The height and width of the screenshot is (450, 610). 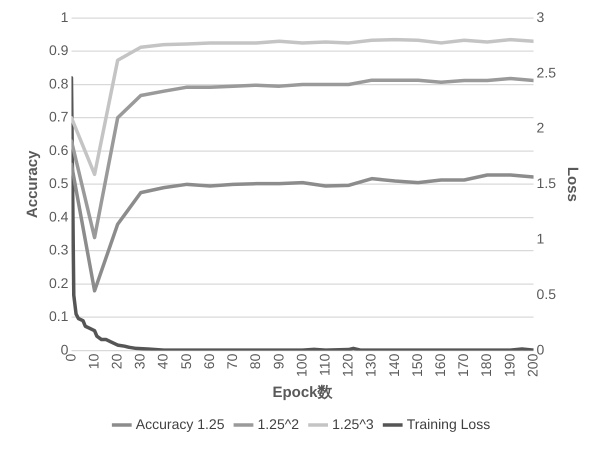 I want to click on x-tick-label: 40, so click(x=162, y=361).